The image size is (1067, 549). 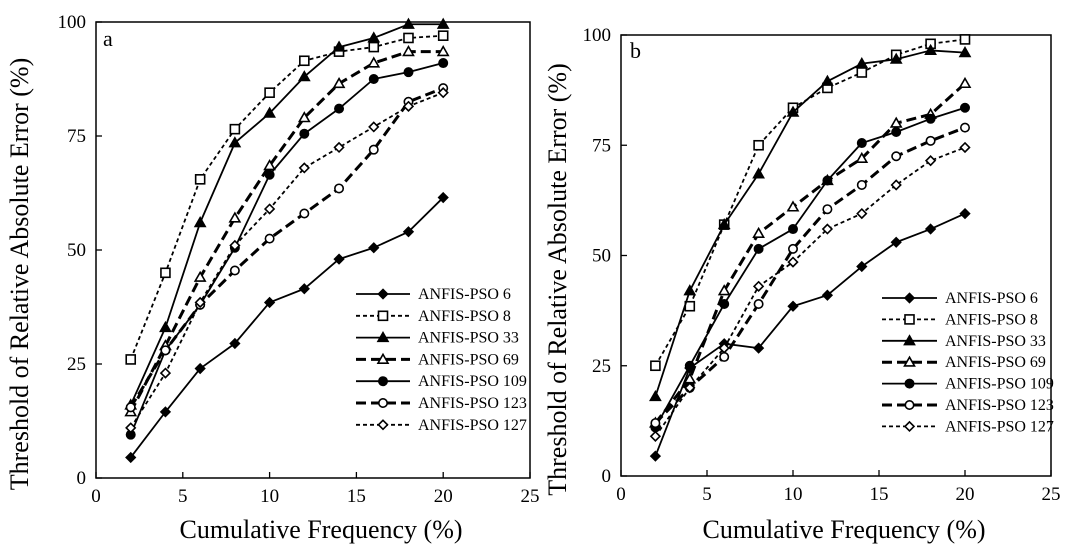 I want to click on y-tick-label: 100, so click(x=72, y=22).